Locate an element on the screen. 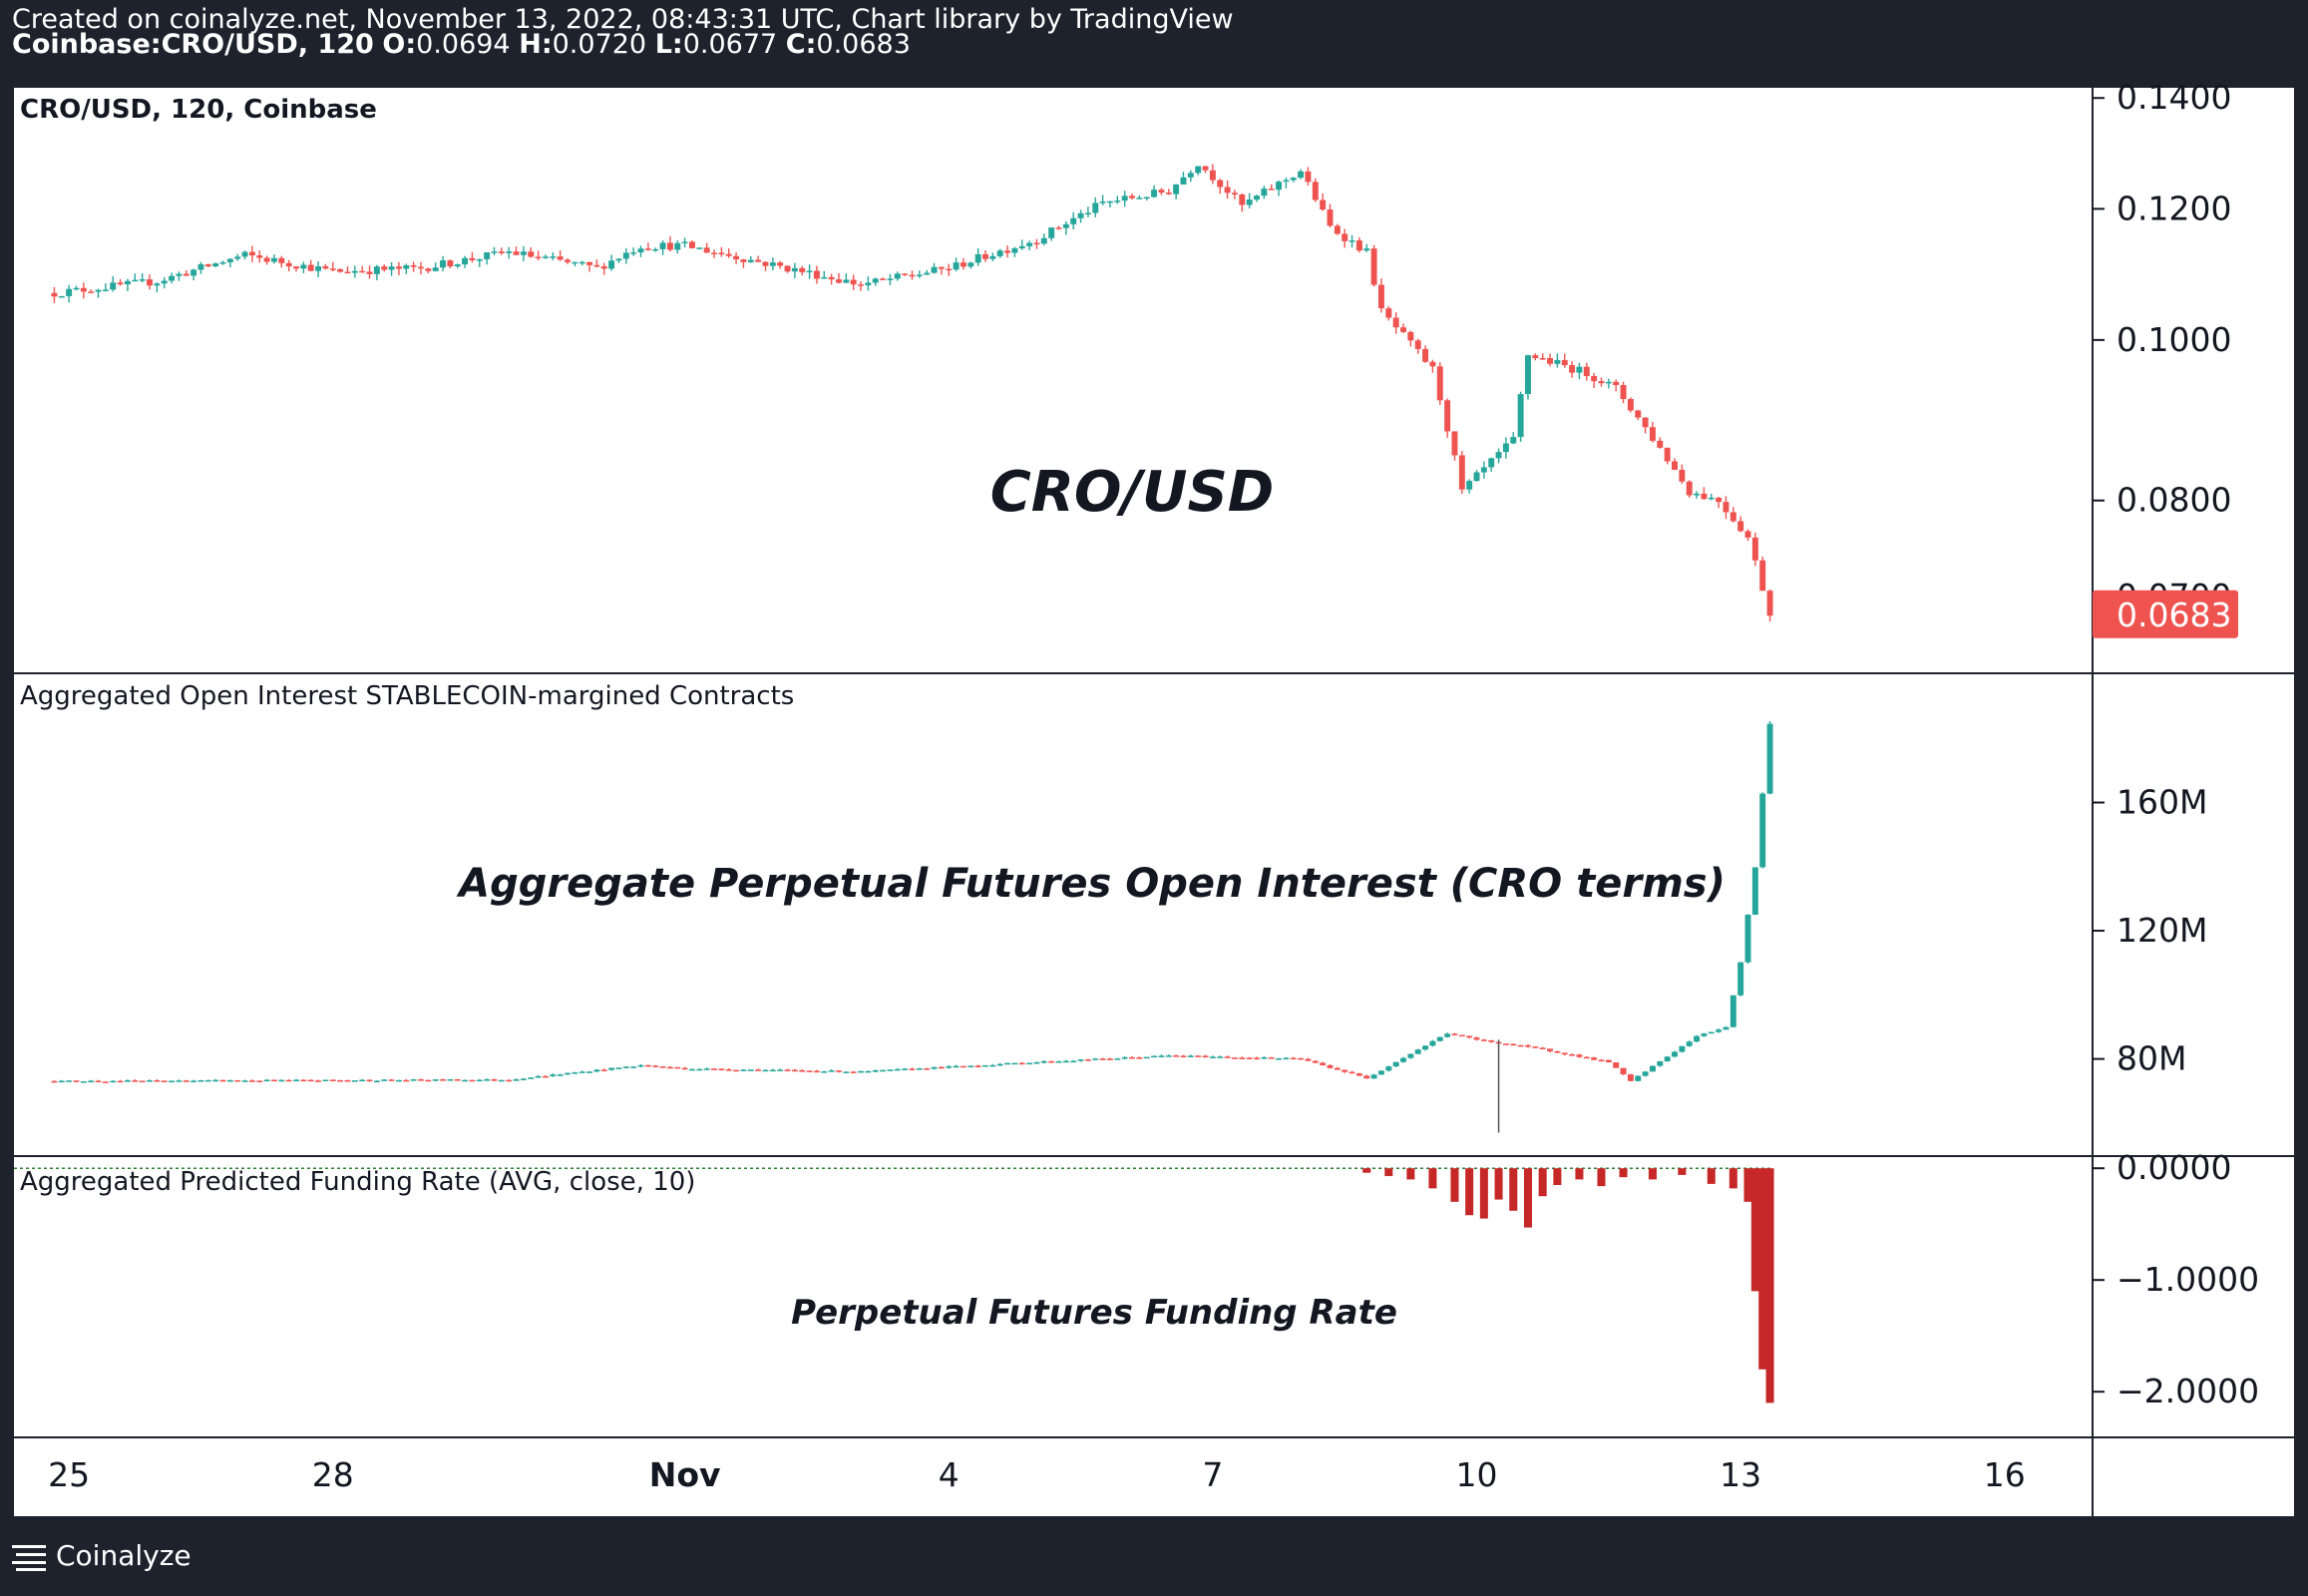  y-tick-label: 120M is located at coordinates (2161, 930).